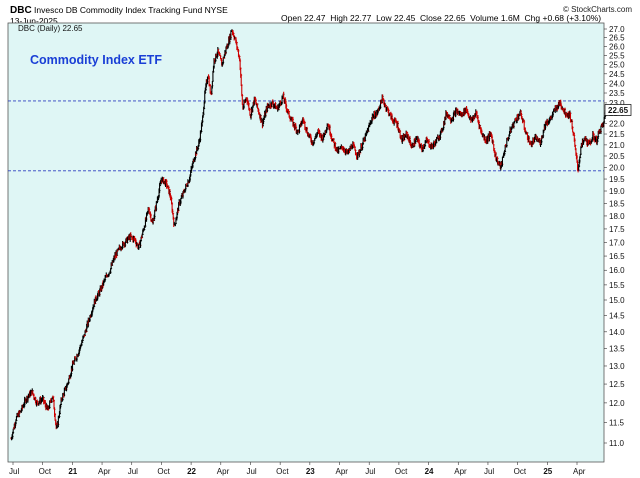 The width and height of the screenshot is (640, 478). I want to click on last-price-label: 22.65, so click(618, 110).